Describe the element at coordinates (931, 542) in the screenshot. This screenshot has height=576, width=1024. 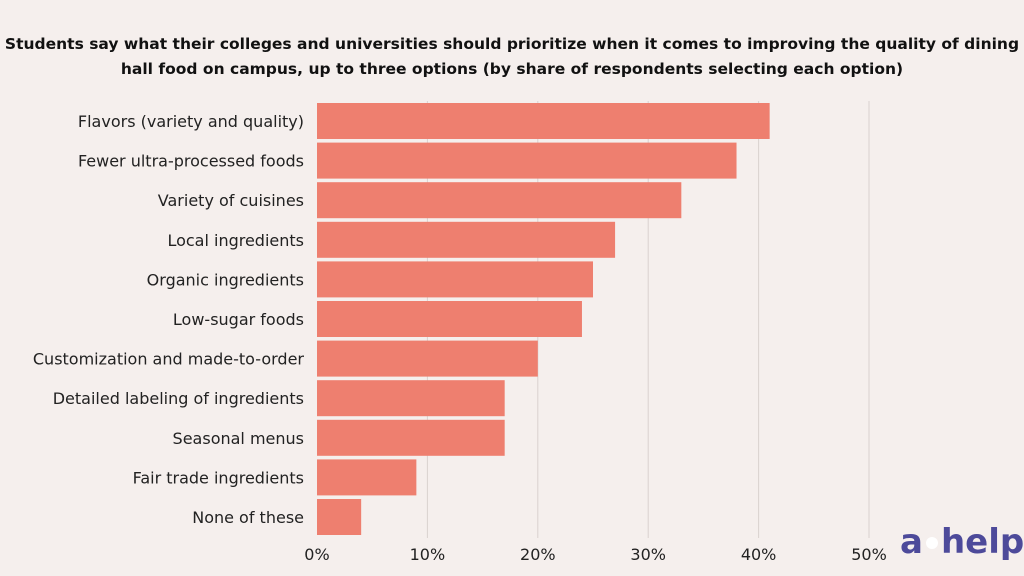
I see `logo-dot-icon` at that location.